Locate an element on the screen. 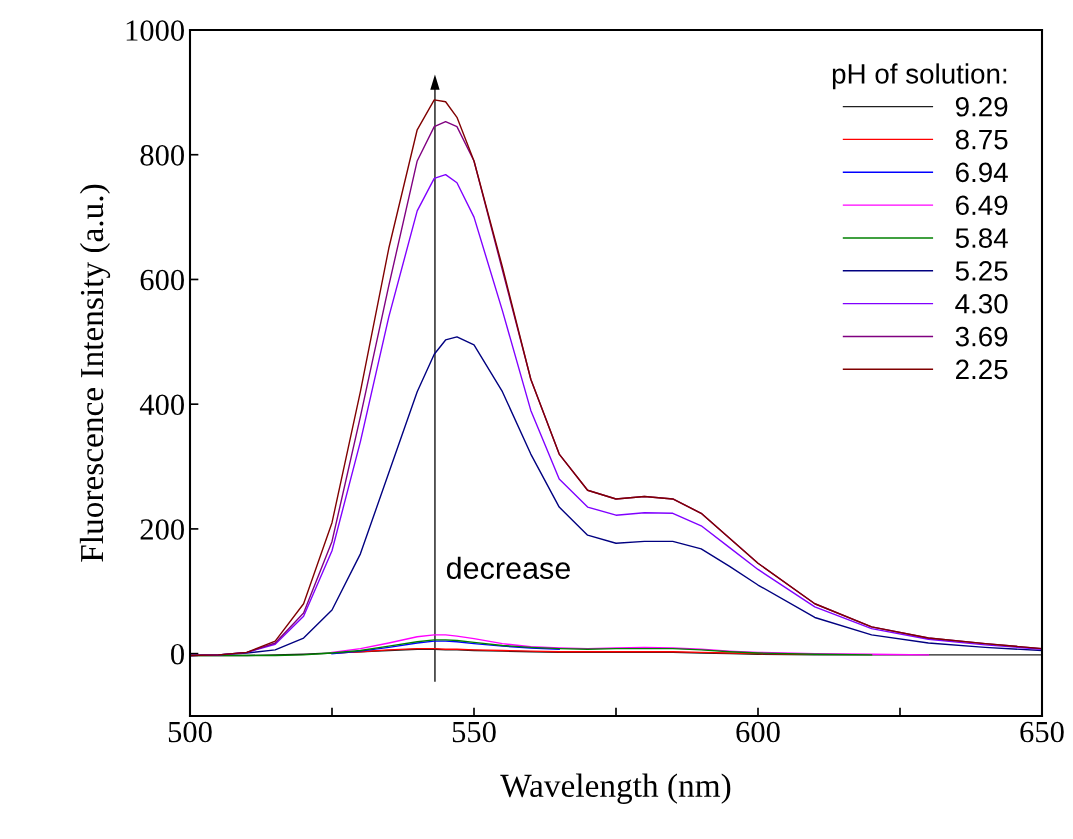  x-tick-label: 650 is located at coordinates (1042, 732).